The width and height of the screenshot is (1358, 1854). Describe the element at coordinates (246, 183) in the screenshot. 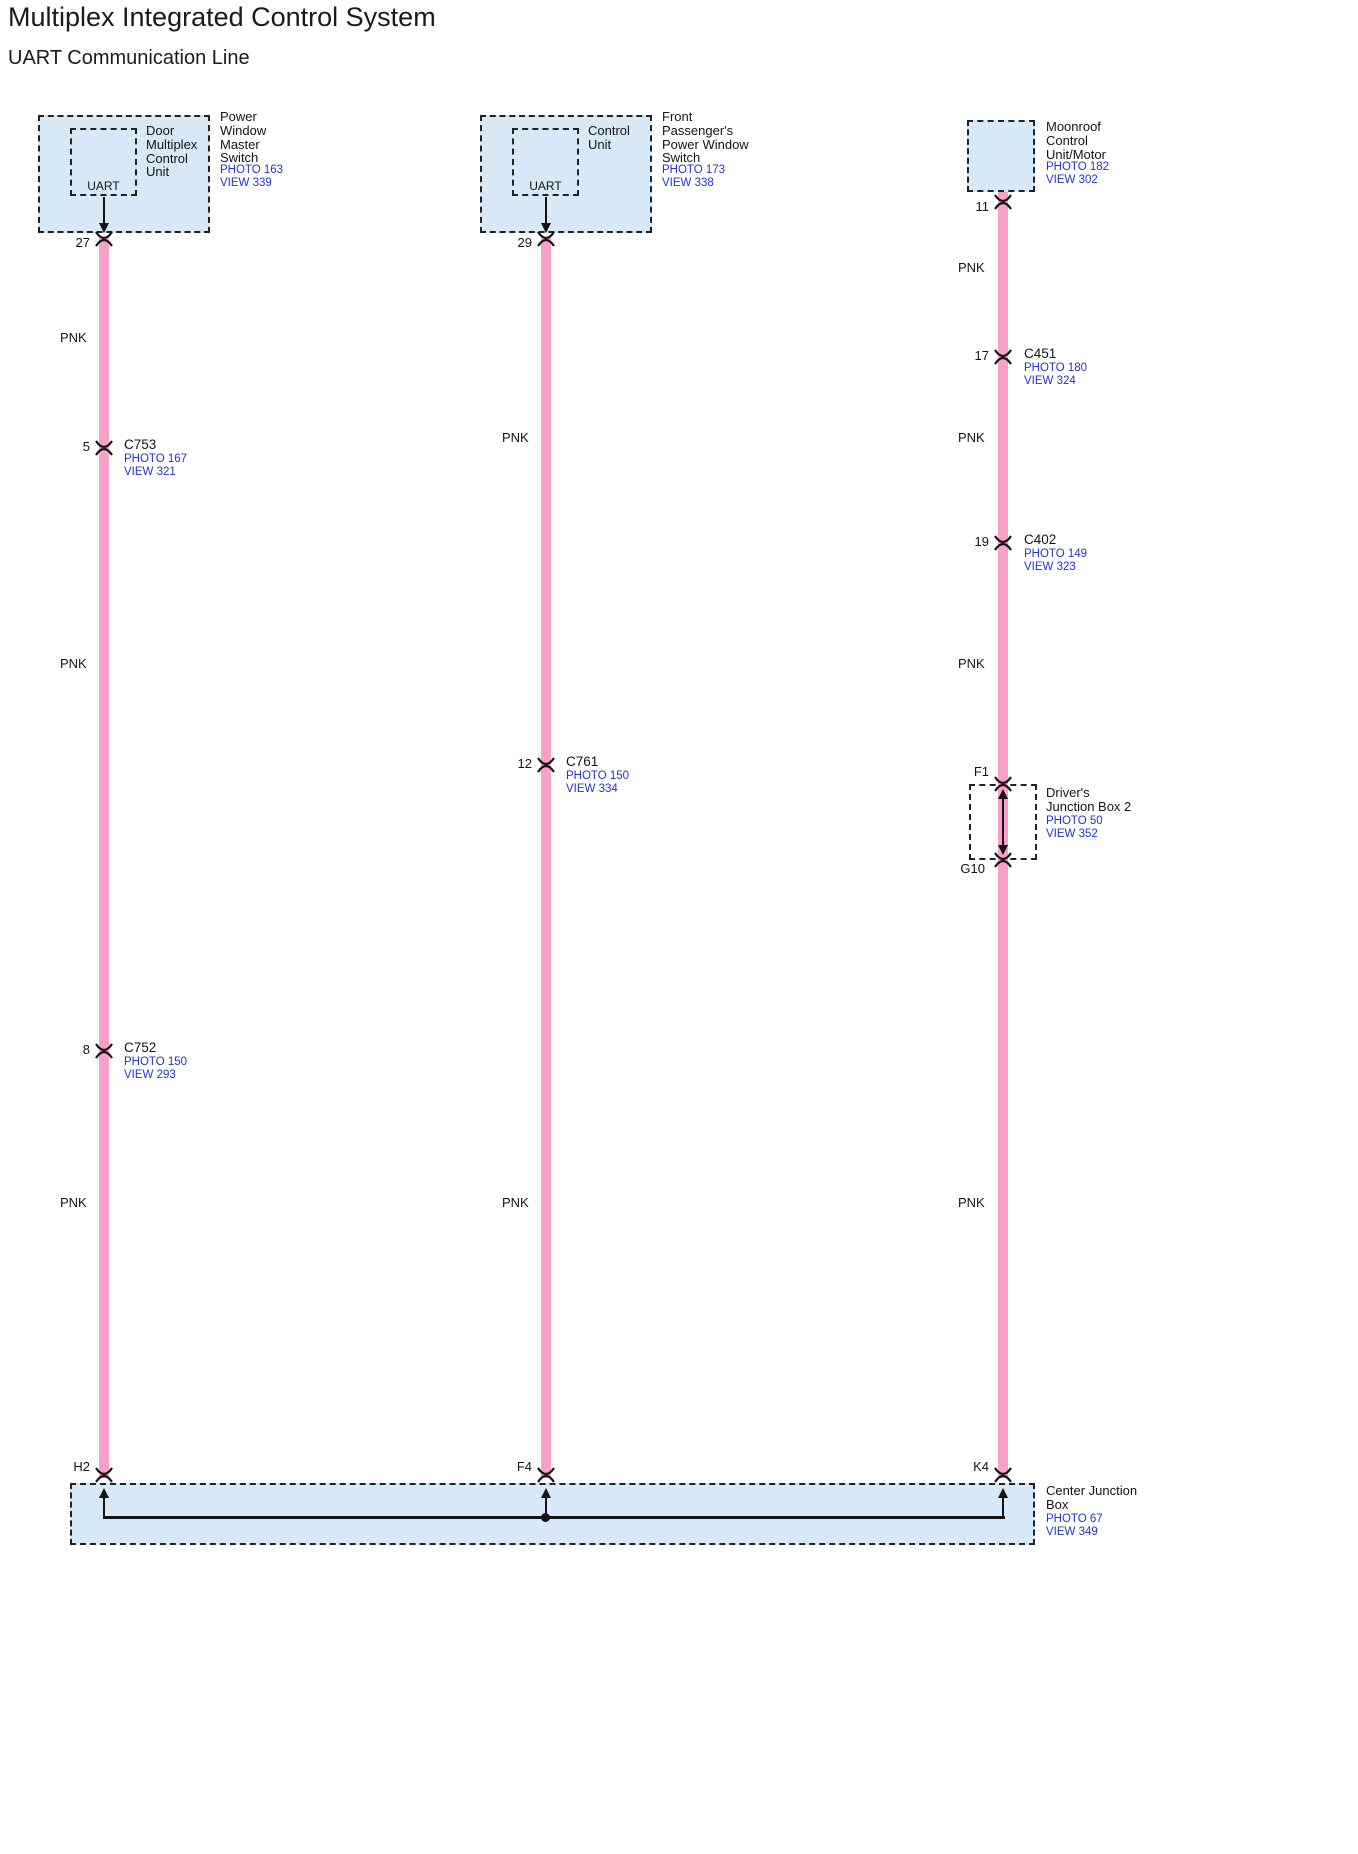

I see `view-link: VIEW 339` at that location.